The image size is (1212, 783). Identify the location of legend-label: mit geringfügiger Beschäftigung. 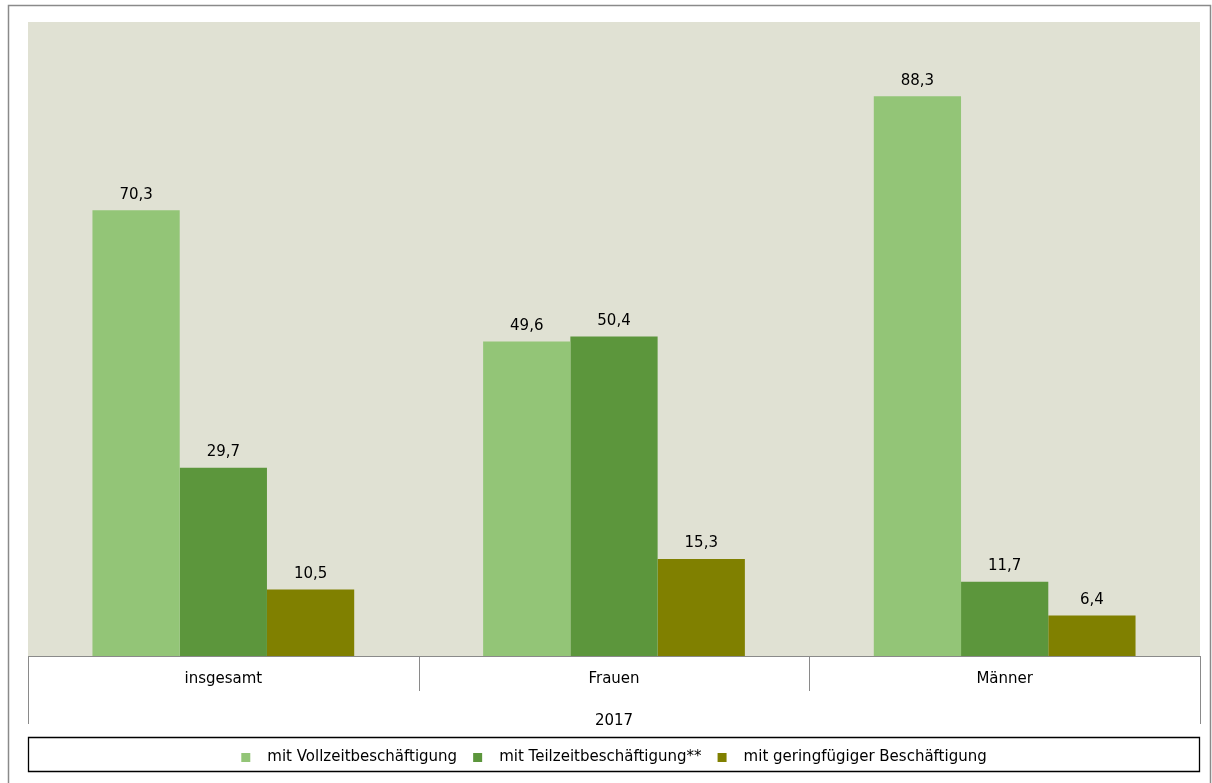
(860, 756).